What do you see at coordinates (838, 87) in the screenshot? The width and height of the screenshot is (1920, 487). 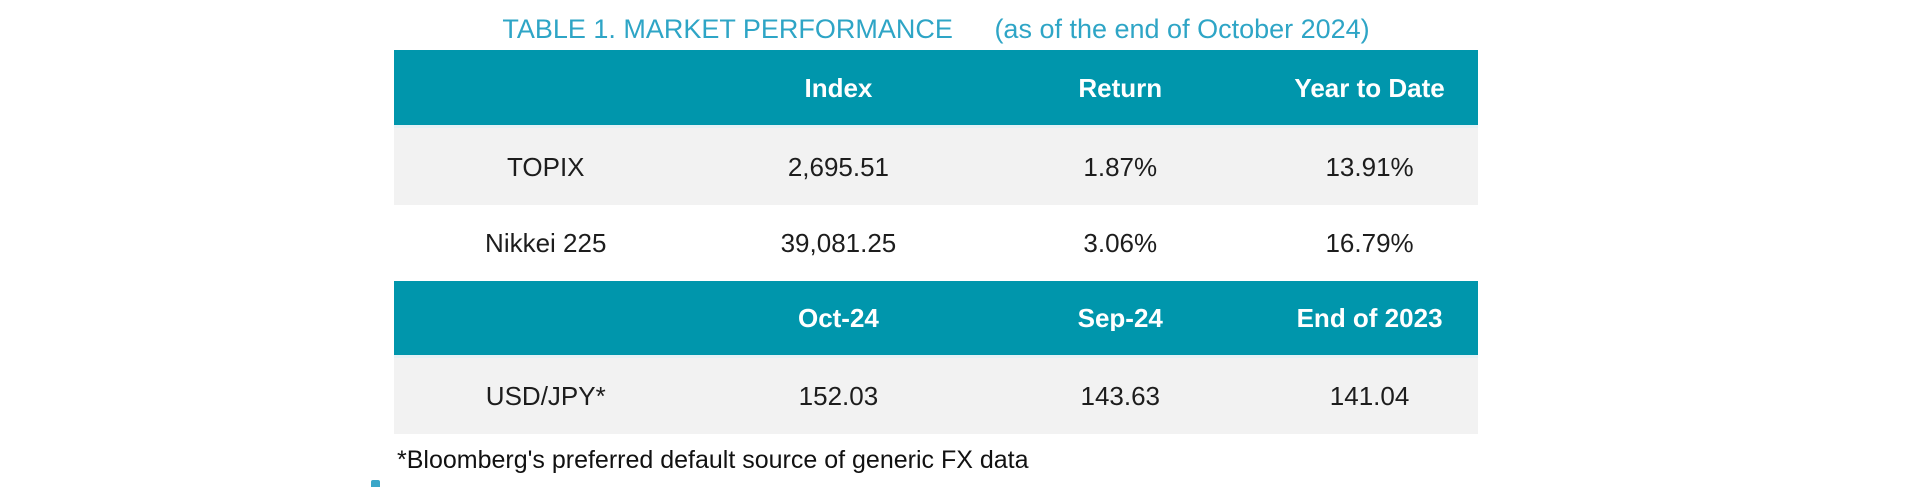 I see `equity-header-index: Index` at bounding box center [838, 87].